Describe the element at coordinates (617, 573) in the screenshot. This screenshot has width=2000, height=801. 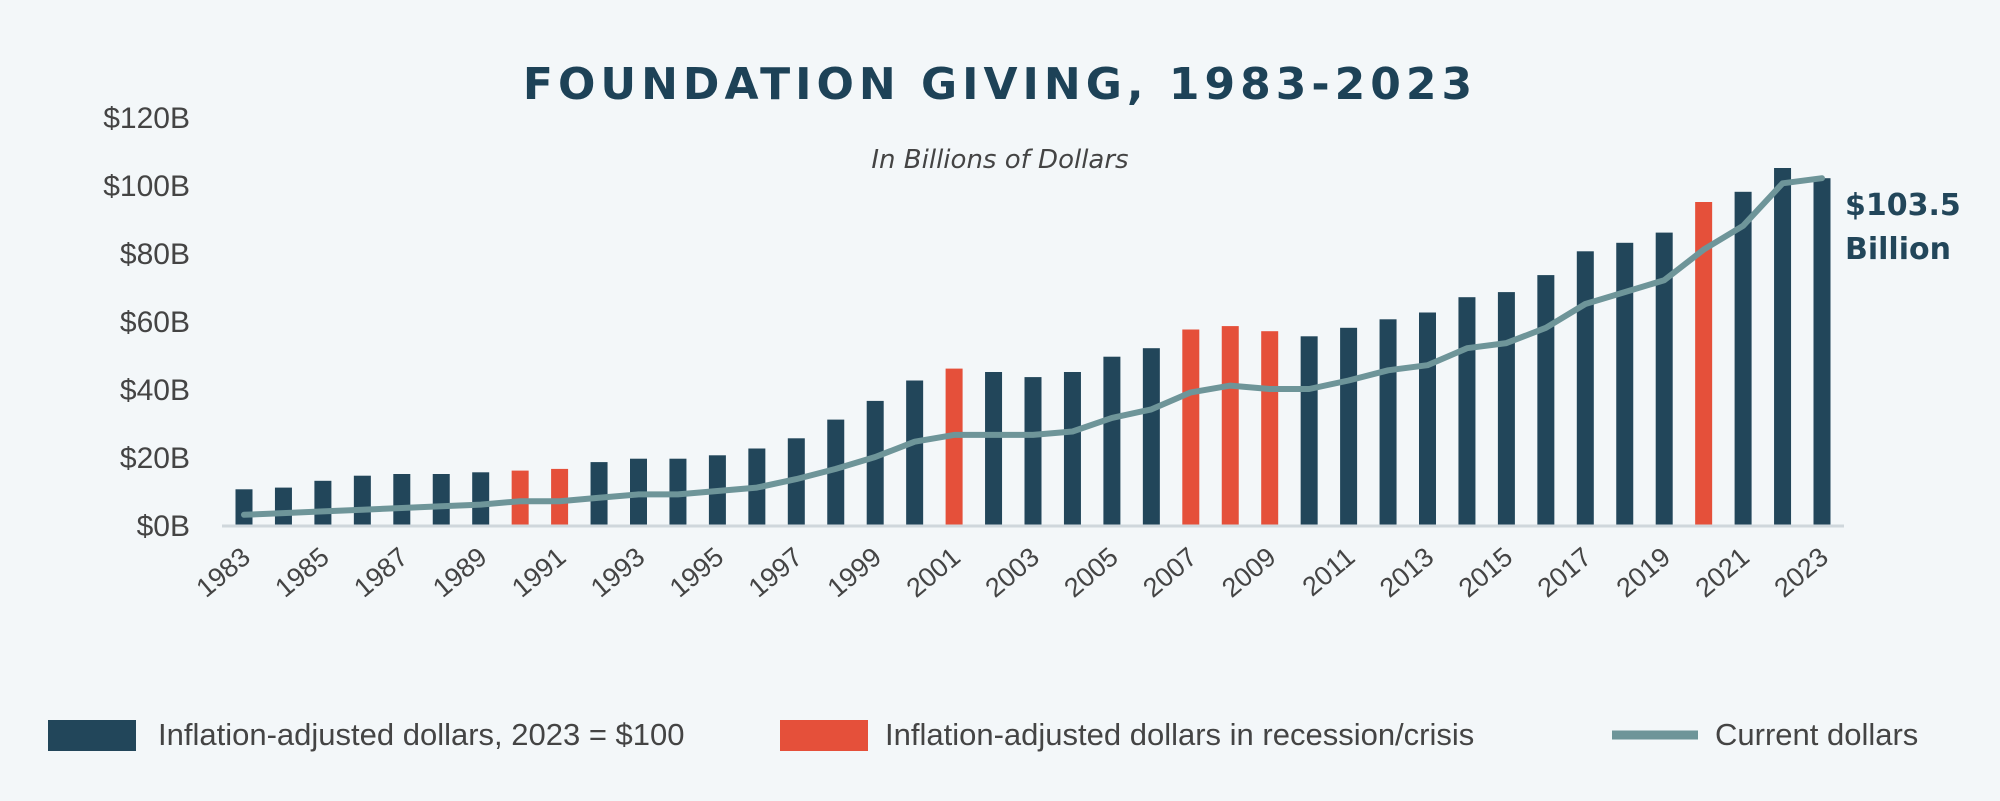
I see `x-tick-label: 1993` at that location.